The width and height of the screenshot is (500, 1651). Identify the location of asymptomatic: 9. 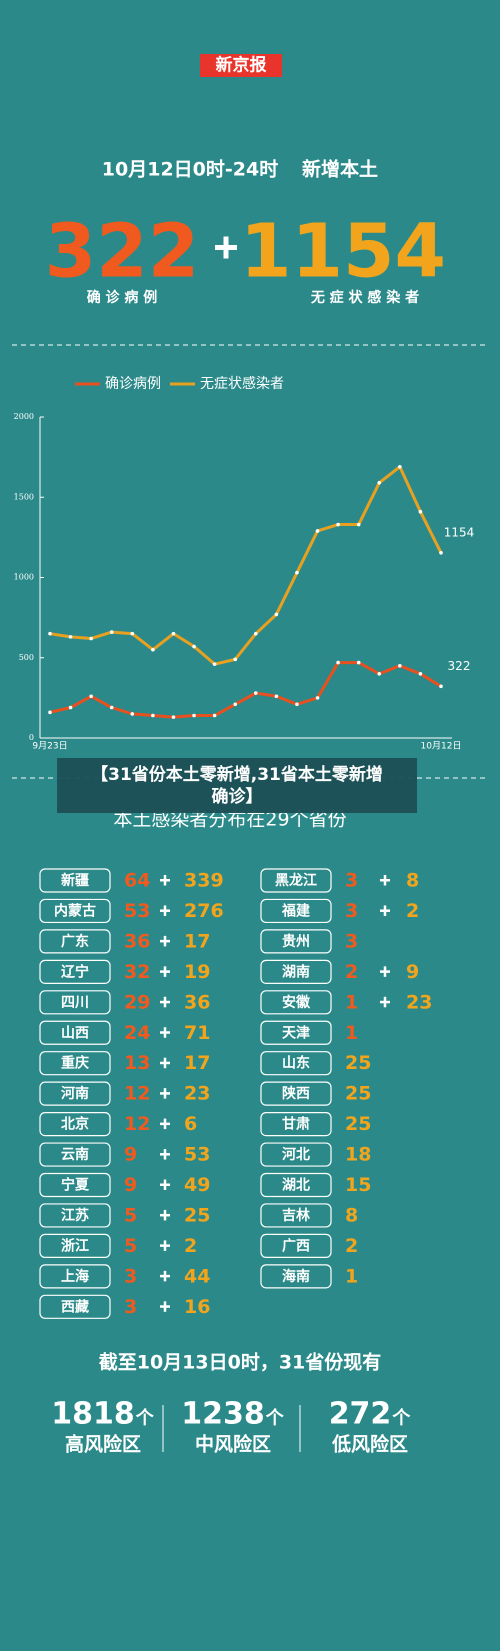
(412, 972).